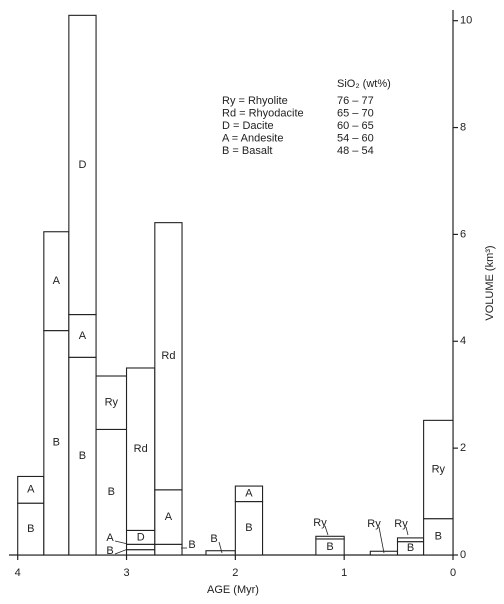 The image size is (504, 604). Describe the element at coordinates (355, 138) in the screenshot. I see `legend-range: 54 – 60` at that location.